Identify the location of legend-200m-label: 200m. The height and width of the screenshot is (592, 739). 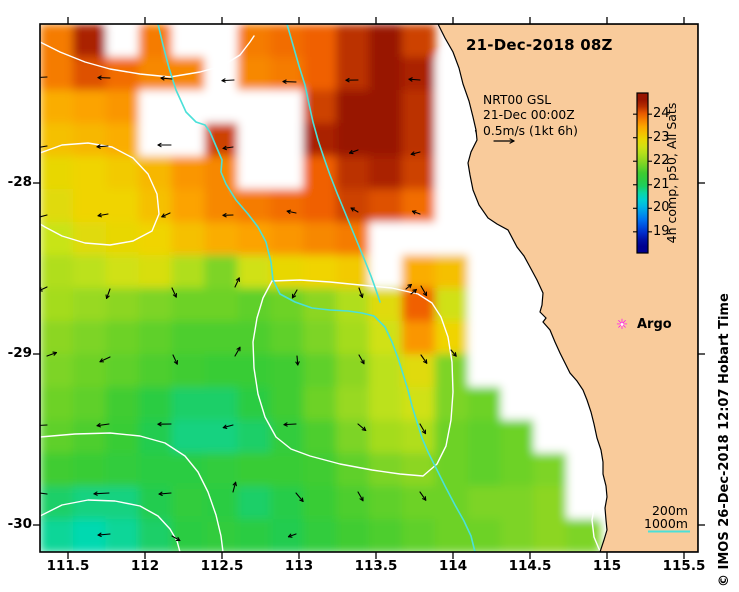
(669, 510).